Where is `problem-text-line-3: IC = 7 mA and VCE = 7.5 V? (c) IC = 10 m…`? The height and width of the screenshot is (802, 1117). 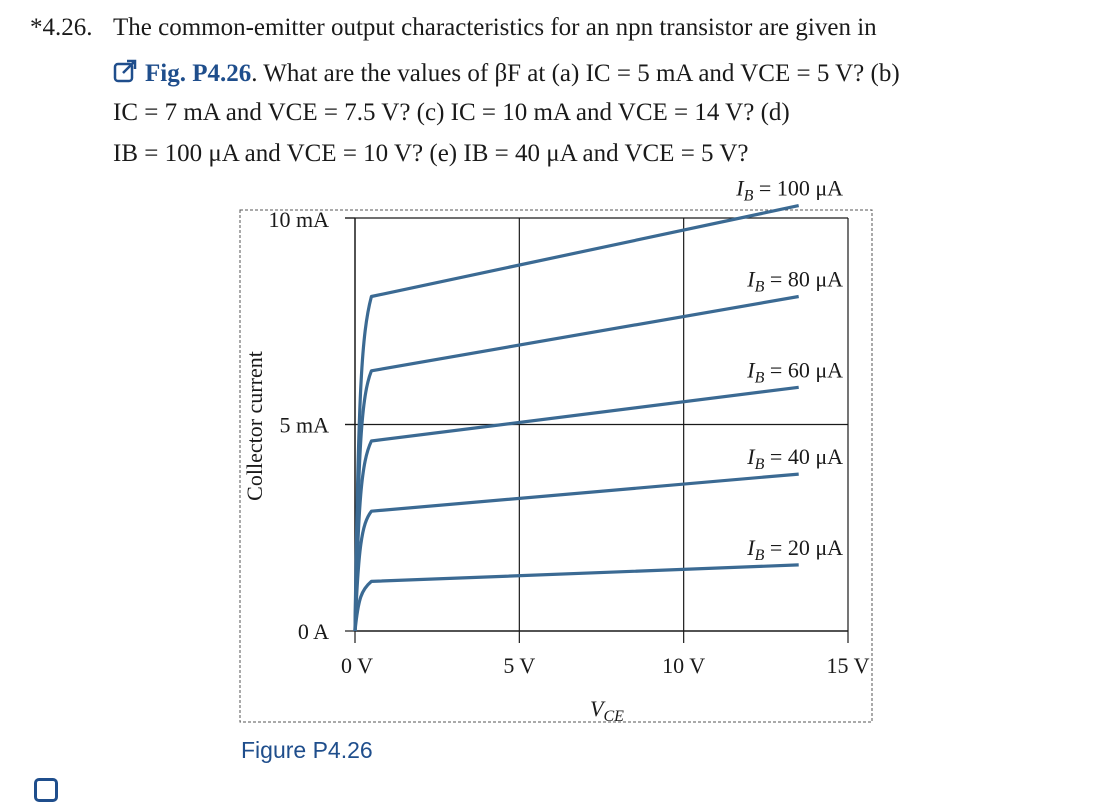
problem-text-line-3: IC = 7 mA and VCE = 7.5 V? (c) IC = 10 m… is located at coordinates (451, 112).